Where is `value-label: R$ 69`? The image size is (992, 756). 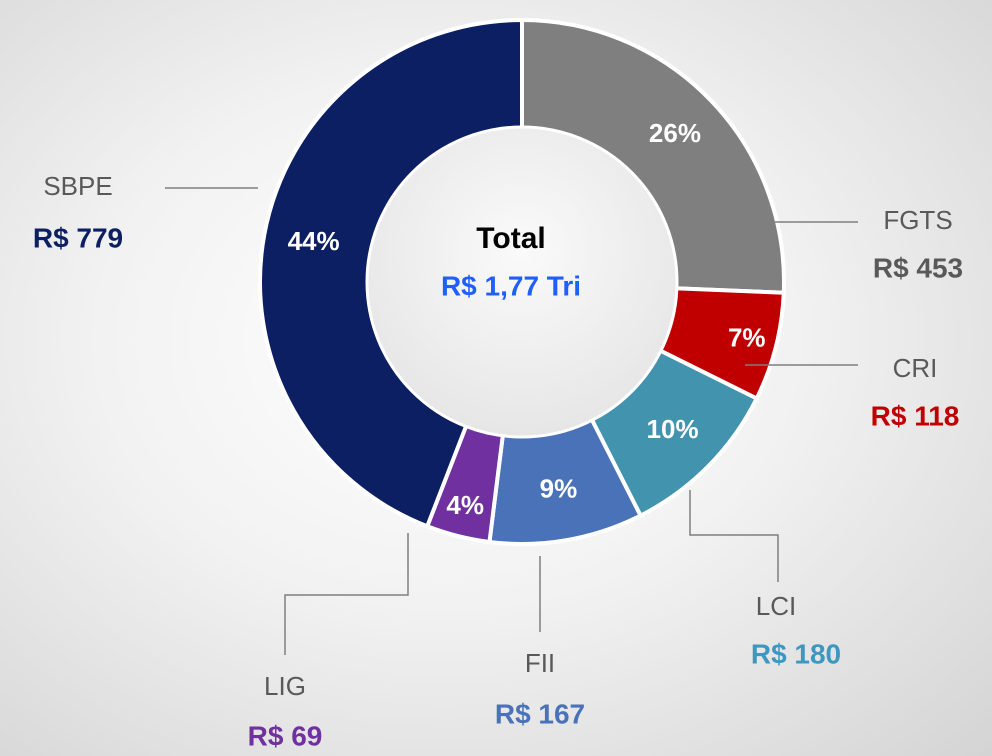
value-label: R$ 69 is located at coordinates (285, 735).